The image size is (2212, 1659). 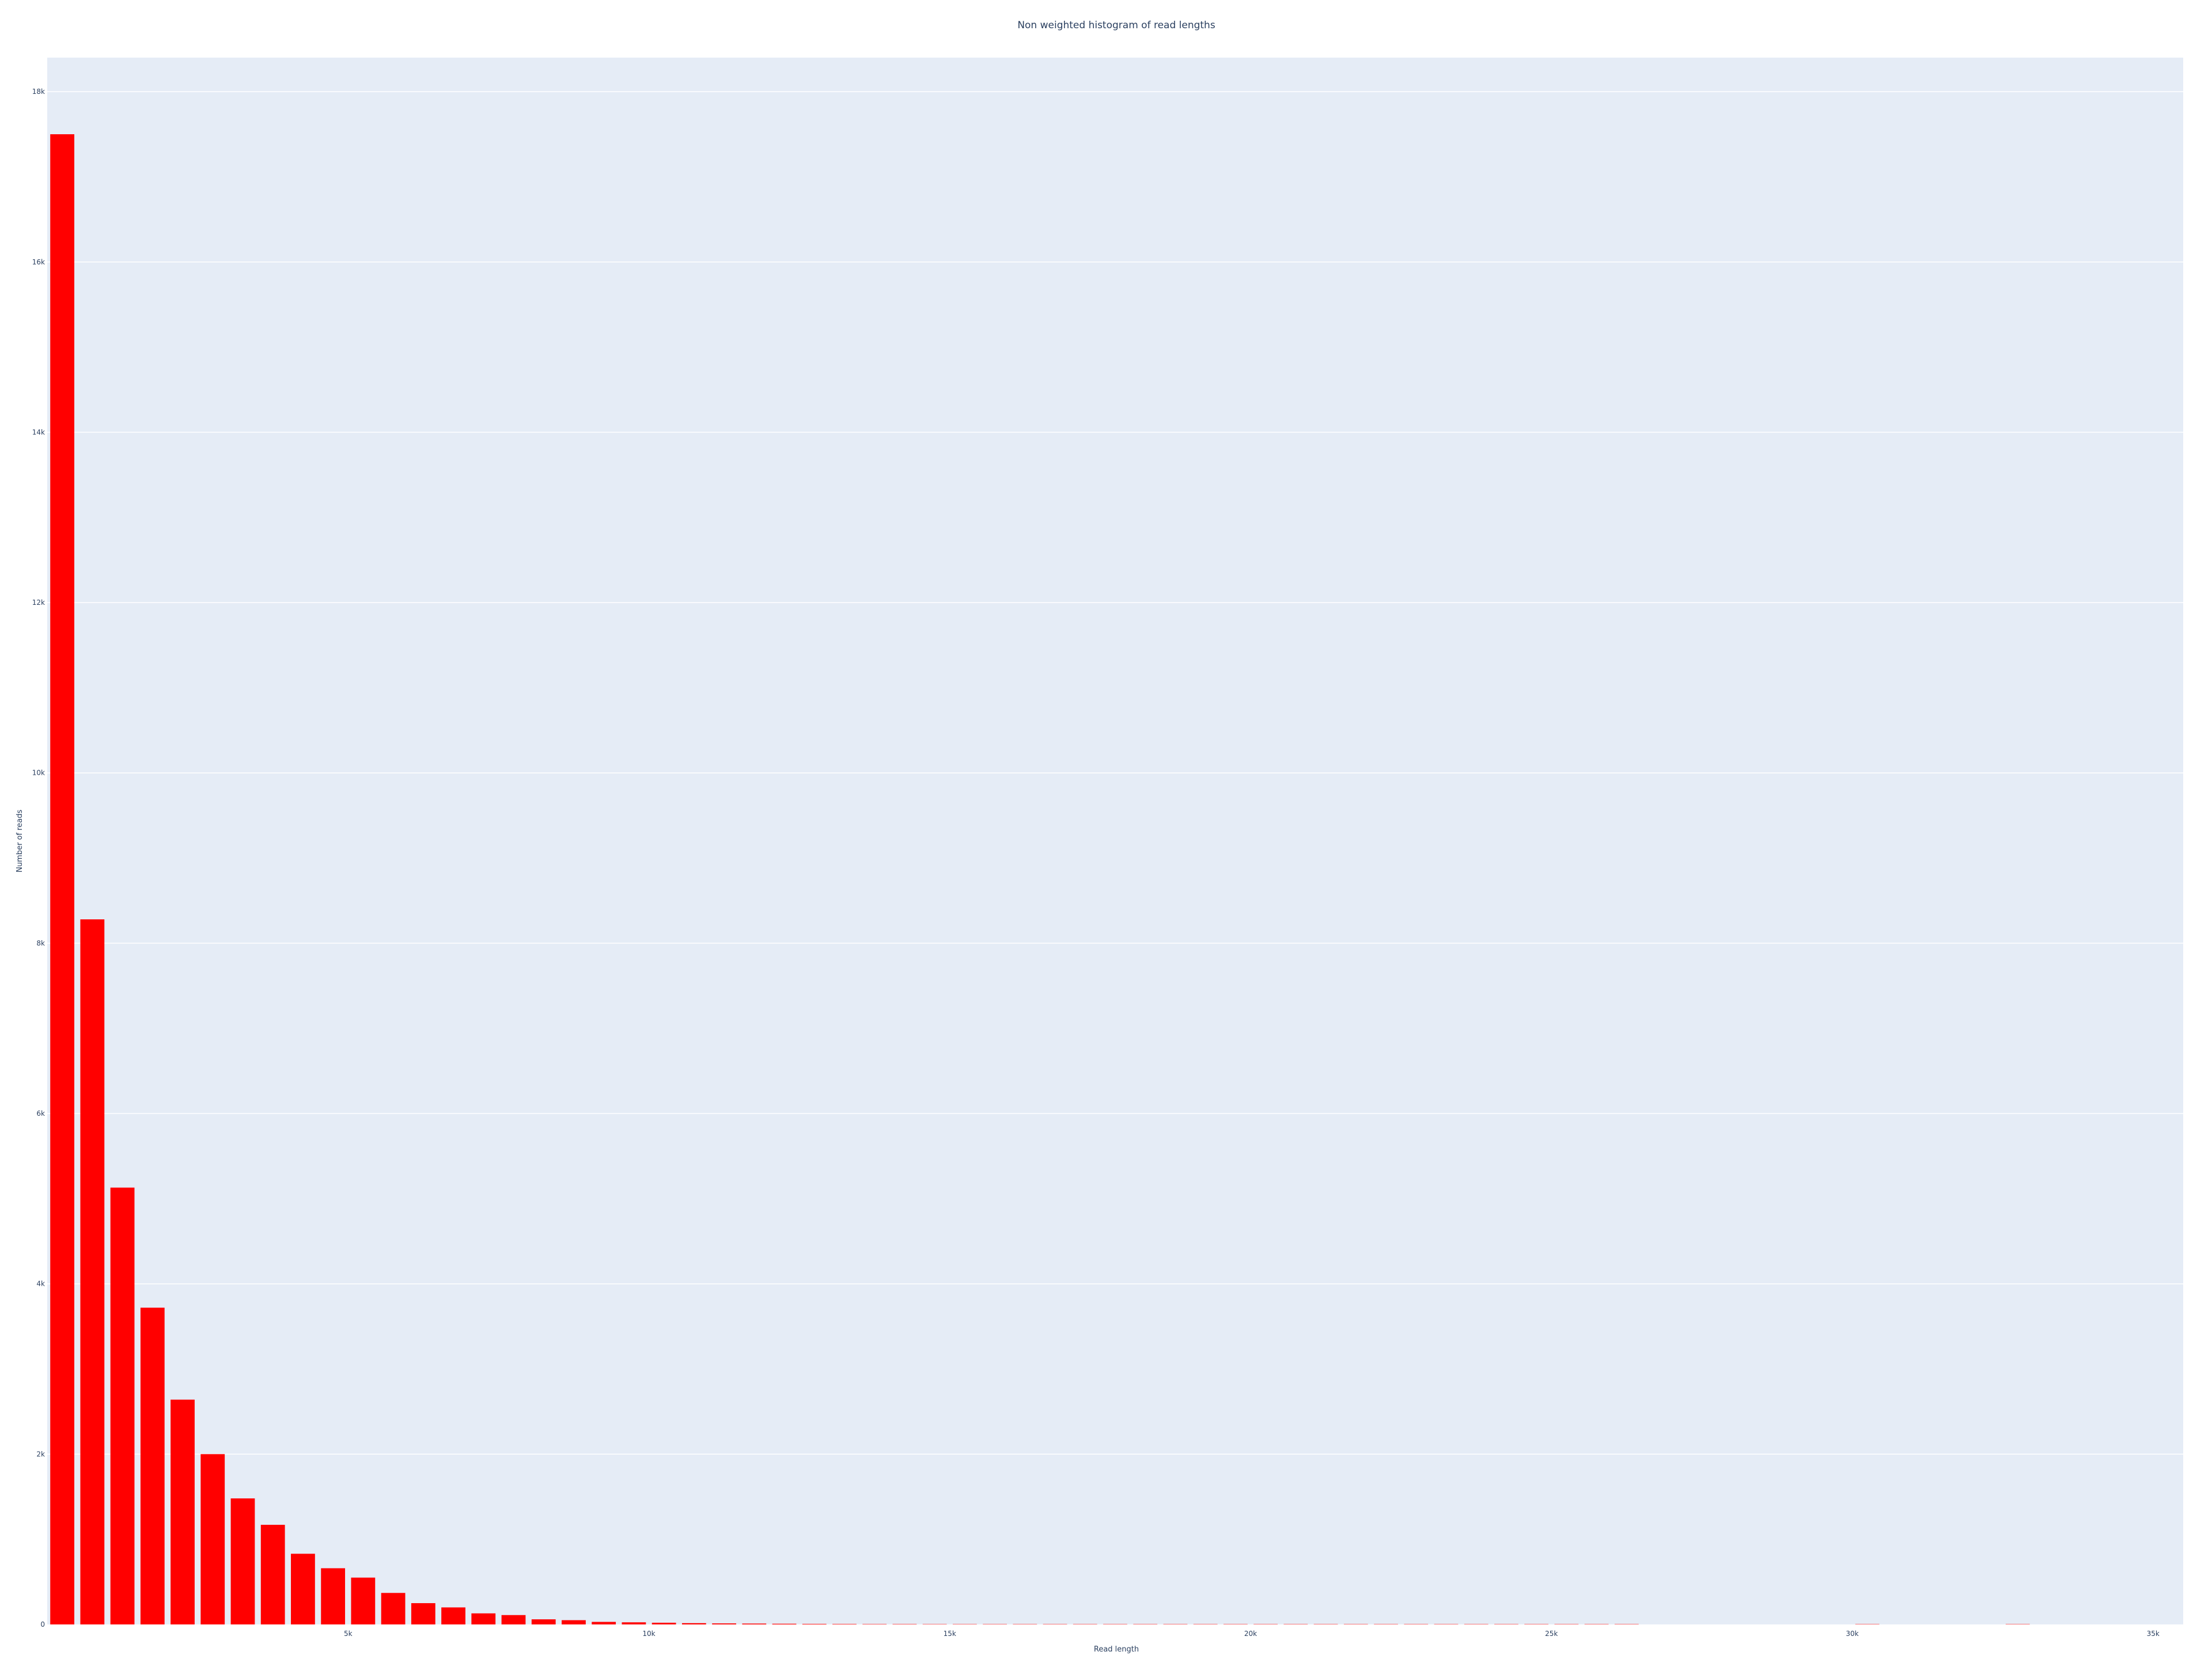 What do you see at coordinates (38, 858) in the screenshot?
I see `y-tick-labels: 0 2k 4k 6k 8k 10k 12k 14k 16k 18k` at bounding box center [38, 858].